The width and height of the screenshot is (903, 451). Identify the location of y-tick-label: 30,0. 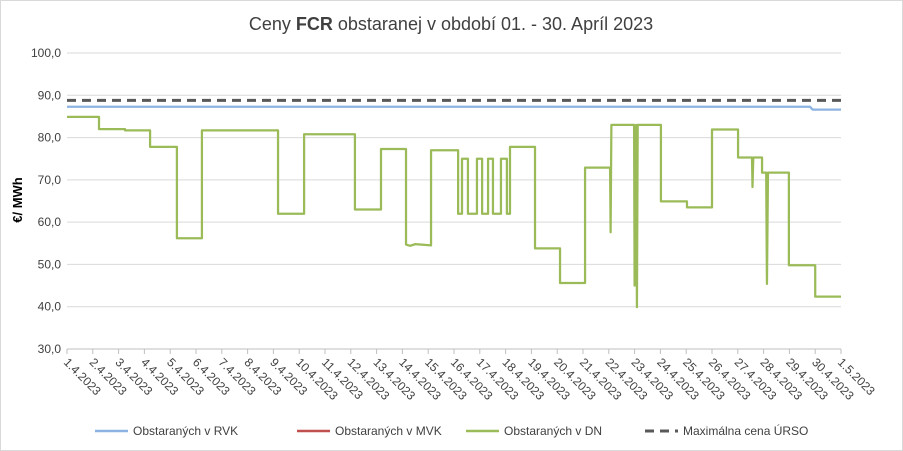
(50, 349).